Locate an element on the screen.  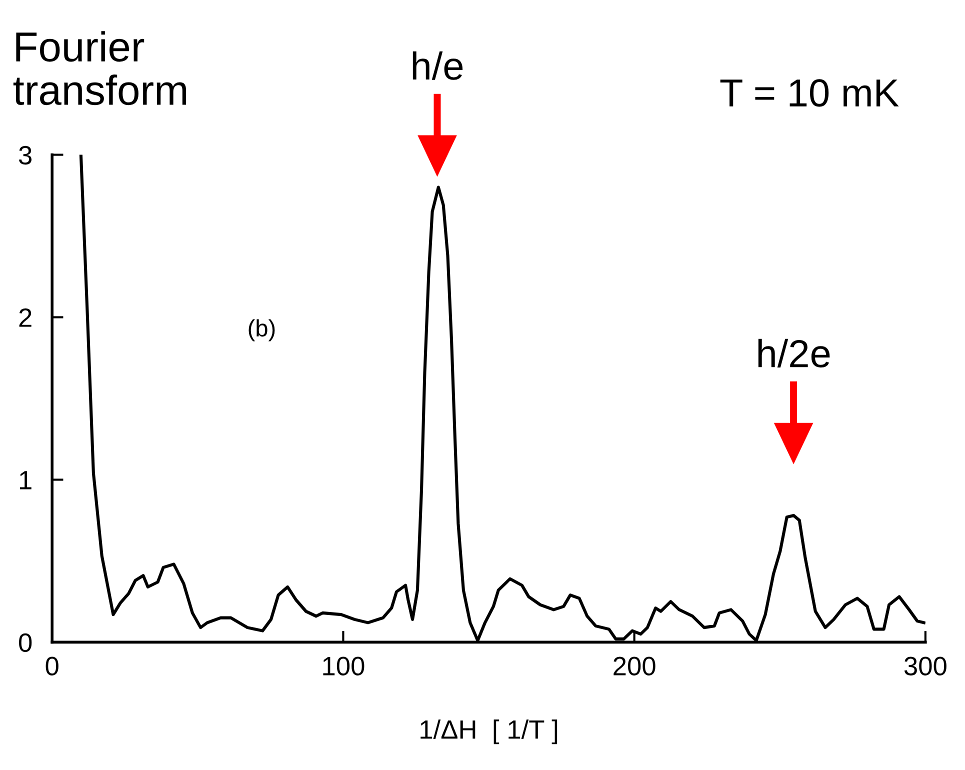
y-tick-label: 1 is located at coordinates (26, 480).